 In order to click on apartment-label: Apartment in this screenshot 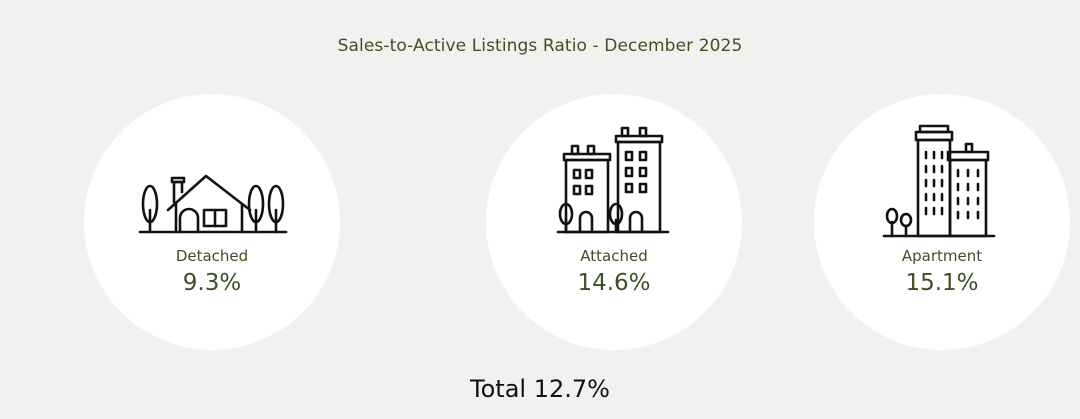, I will do `click(942, 256)`.